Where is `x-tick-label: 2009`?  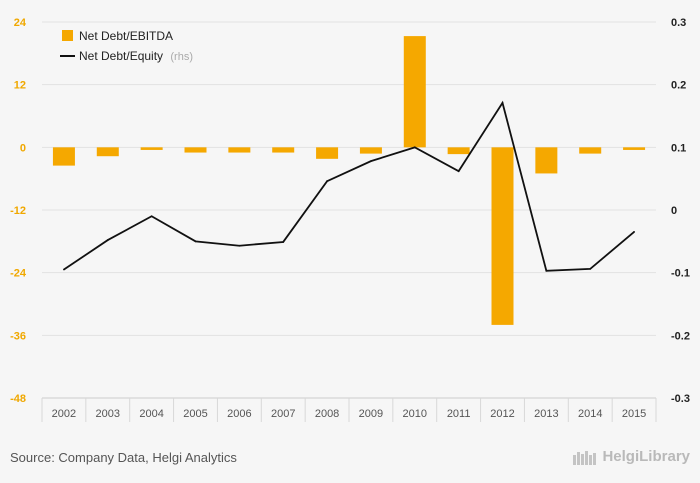
x-tick-label: 2009 is located at coordinates (371, 414).